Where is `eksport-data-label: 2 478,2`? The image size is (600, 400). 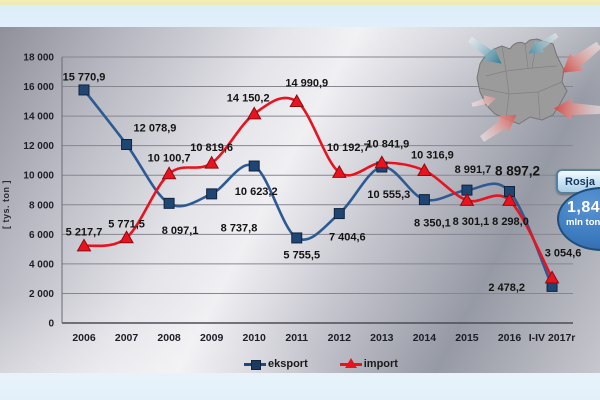
eksport-data-label: 2 478,2 is located at coordinates (506, 288).